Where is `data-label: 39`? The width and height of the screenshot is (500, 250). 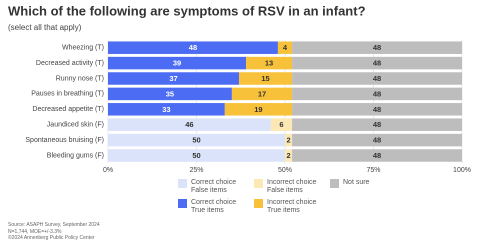
data-label: 39 is located at coordinates (177, 63).